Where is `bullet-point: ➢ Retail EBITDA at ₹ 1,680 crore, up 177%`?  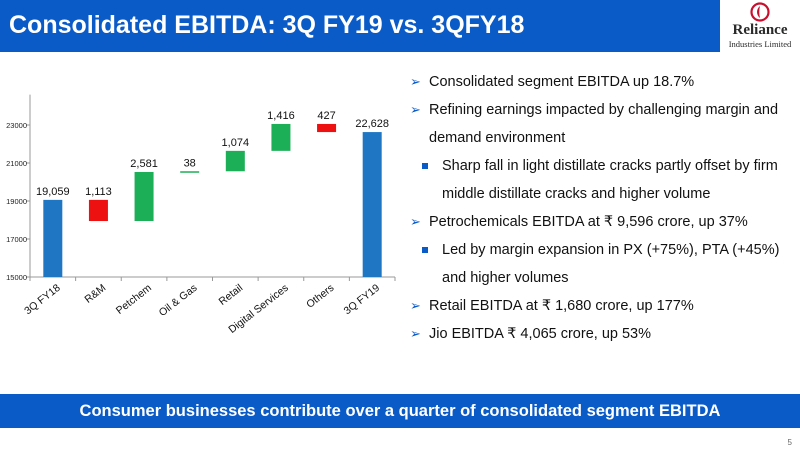
bullet-point: ➢ Retail EBITDA at ₹ 1,680 crore, up 177% is located at coordinates (602, 306).